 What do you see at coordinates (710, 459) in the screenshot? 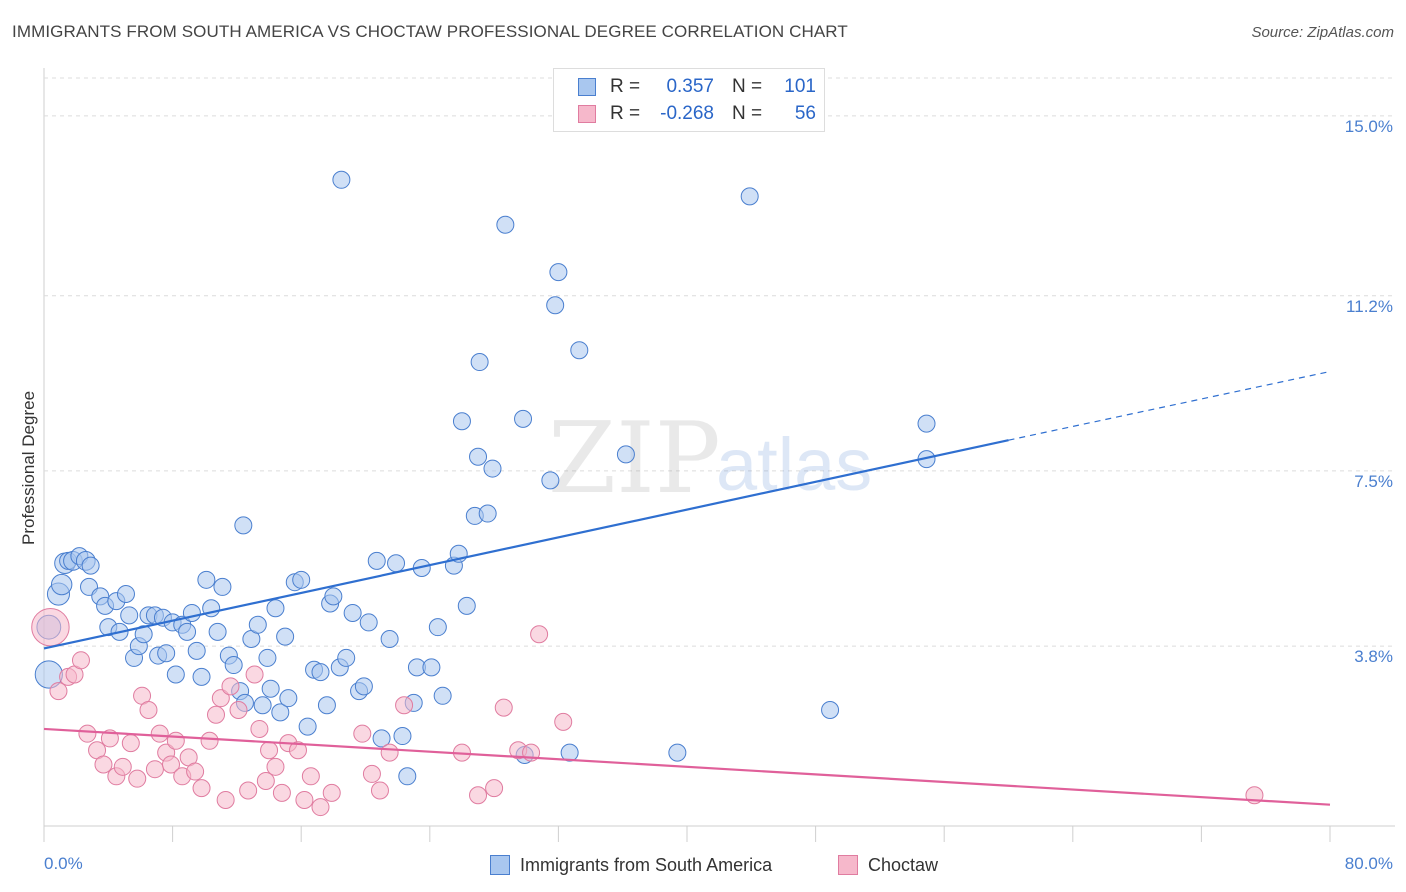
I see `watermark: ZIP atlas` at bounding box center [710, 459].